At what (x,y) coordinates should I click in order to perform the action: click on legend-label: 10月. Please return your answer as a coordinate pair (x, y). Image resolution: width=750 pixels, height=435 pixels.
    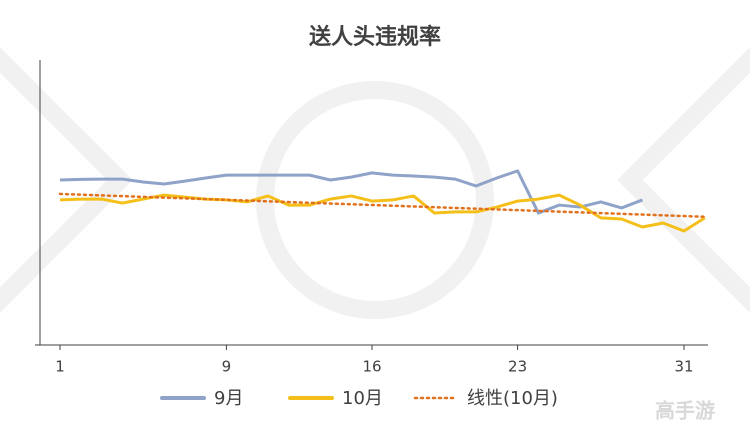
    Looking at the image, I should click on (362, 398).